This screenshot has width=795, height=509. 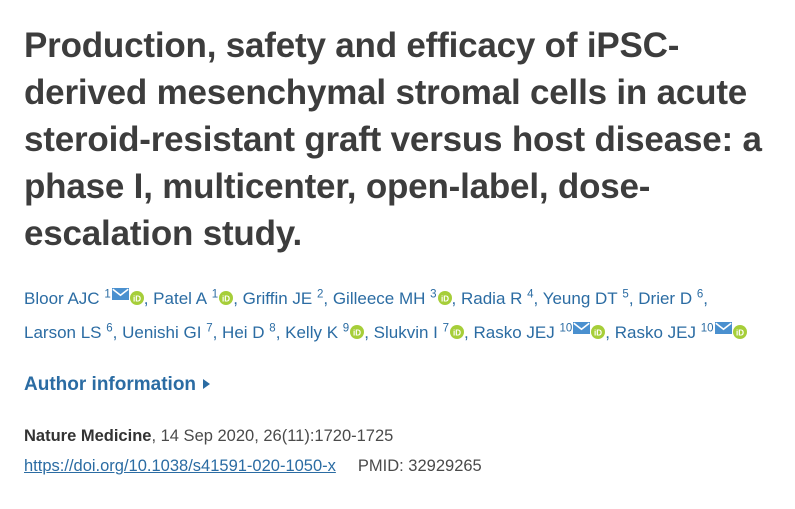 What do you see at coordinates (320, 294) in the screenshot?
I see `author-affiliation-marker: 2` at bounding box center [320, 294].